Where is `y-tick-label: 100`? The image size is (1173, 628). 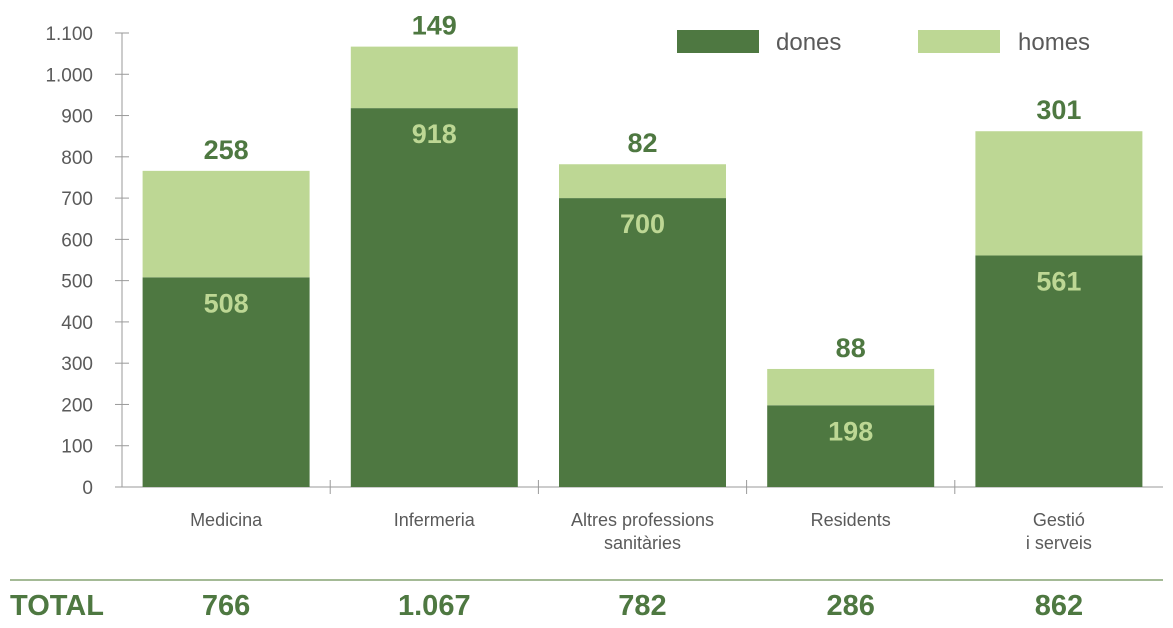 y-tick-label: 100 is located at coordinates (77, 447).